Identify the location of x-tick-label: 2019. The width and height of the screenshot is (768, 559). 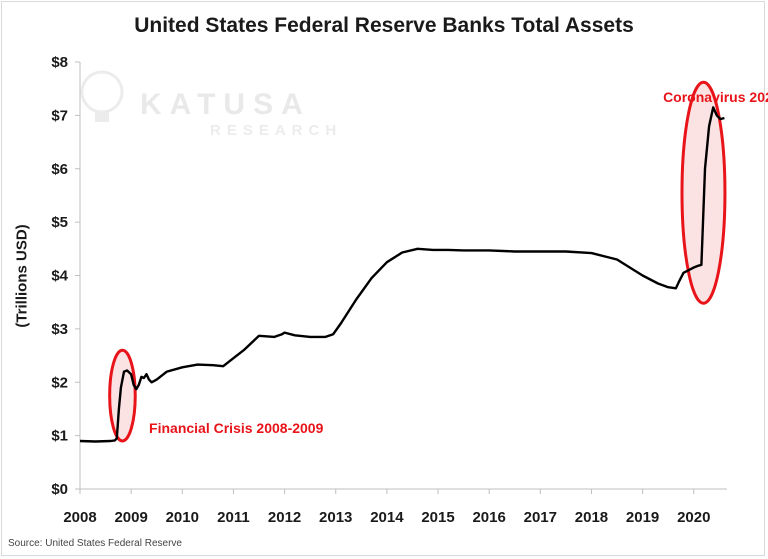
(642, 517).